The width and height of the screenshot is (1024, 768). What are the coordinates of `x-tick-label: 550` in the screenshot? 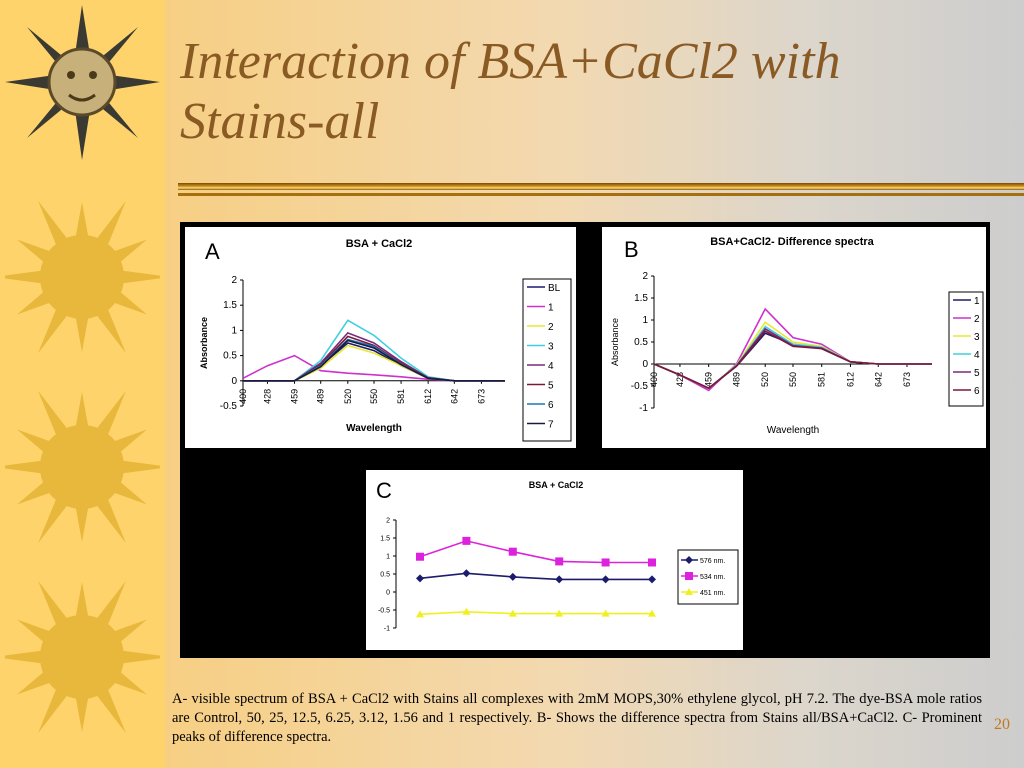 It's located at (793, 379).